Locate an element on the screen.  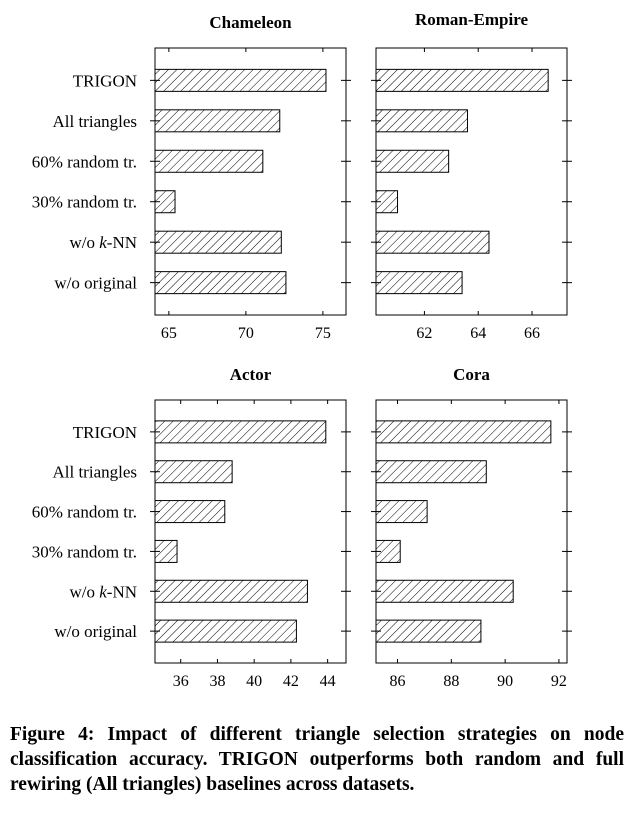
x-tick-label: 40 is located at coordinates (254, 681).